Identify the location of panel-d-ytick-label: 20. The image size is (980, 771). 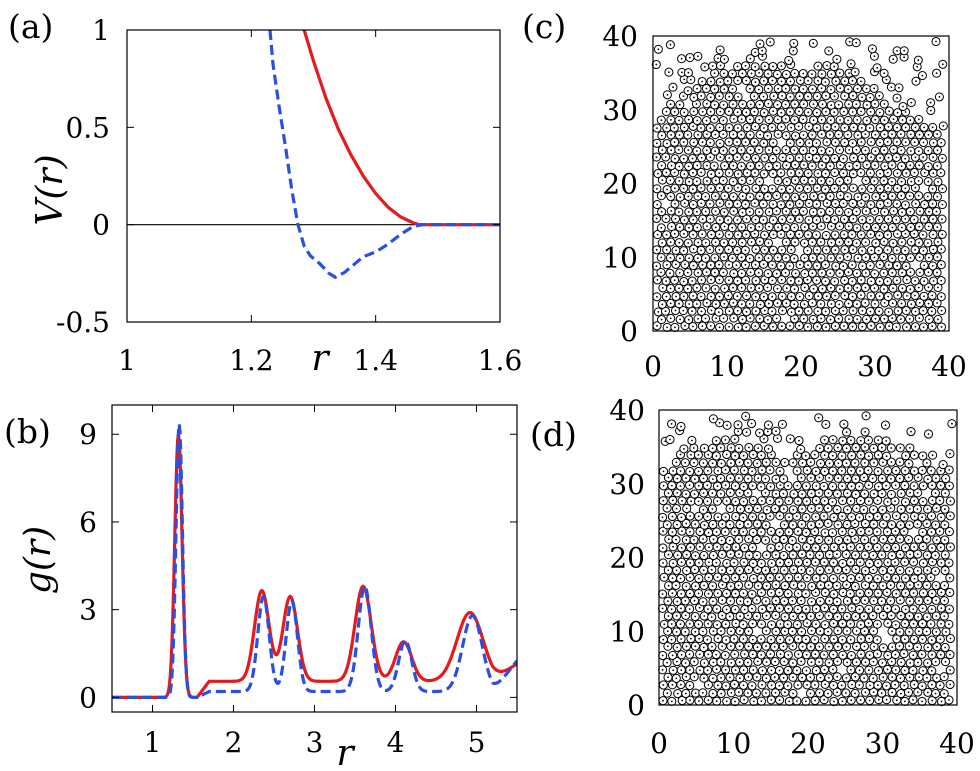
(627, 558).